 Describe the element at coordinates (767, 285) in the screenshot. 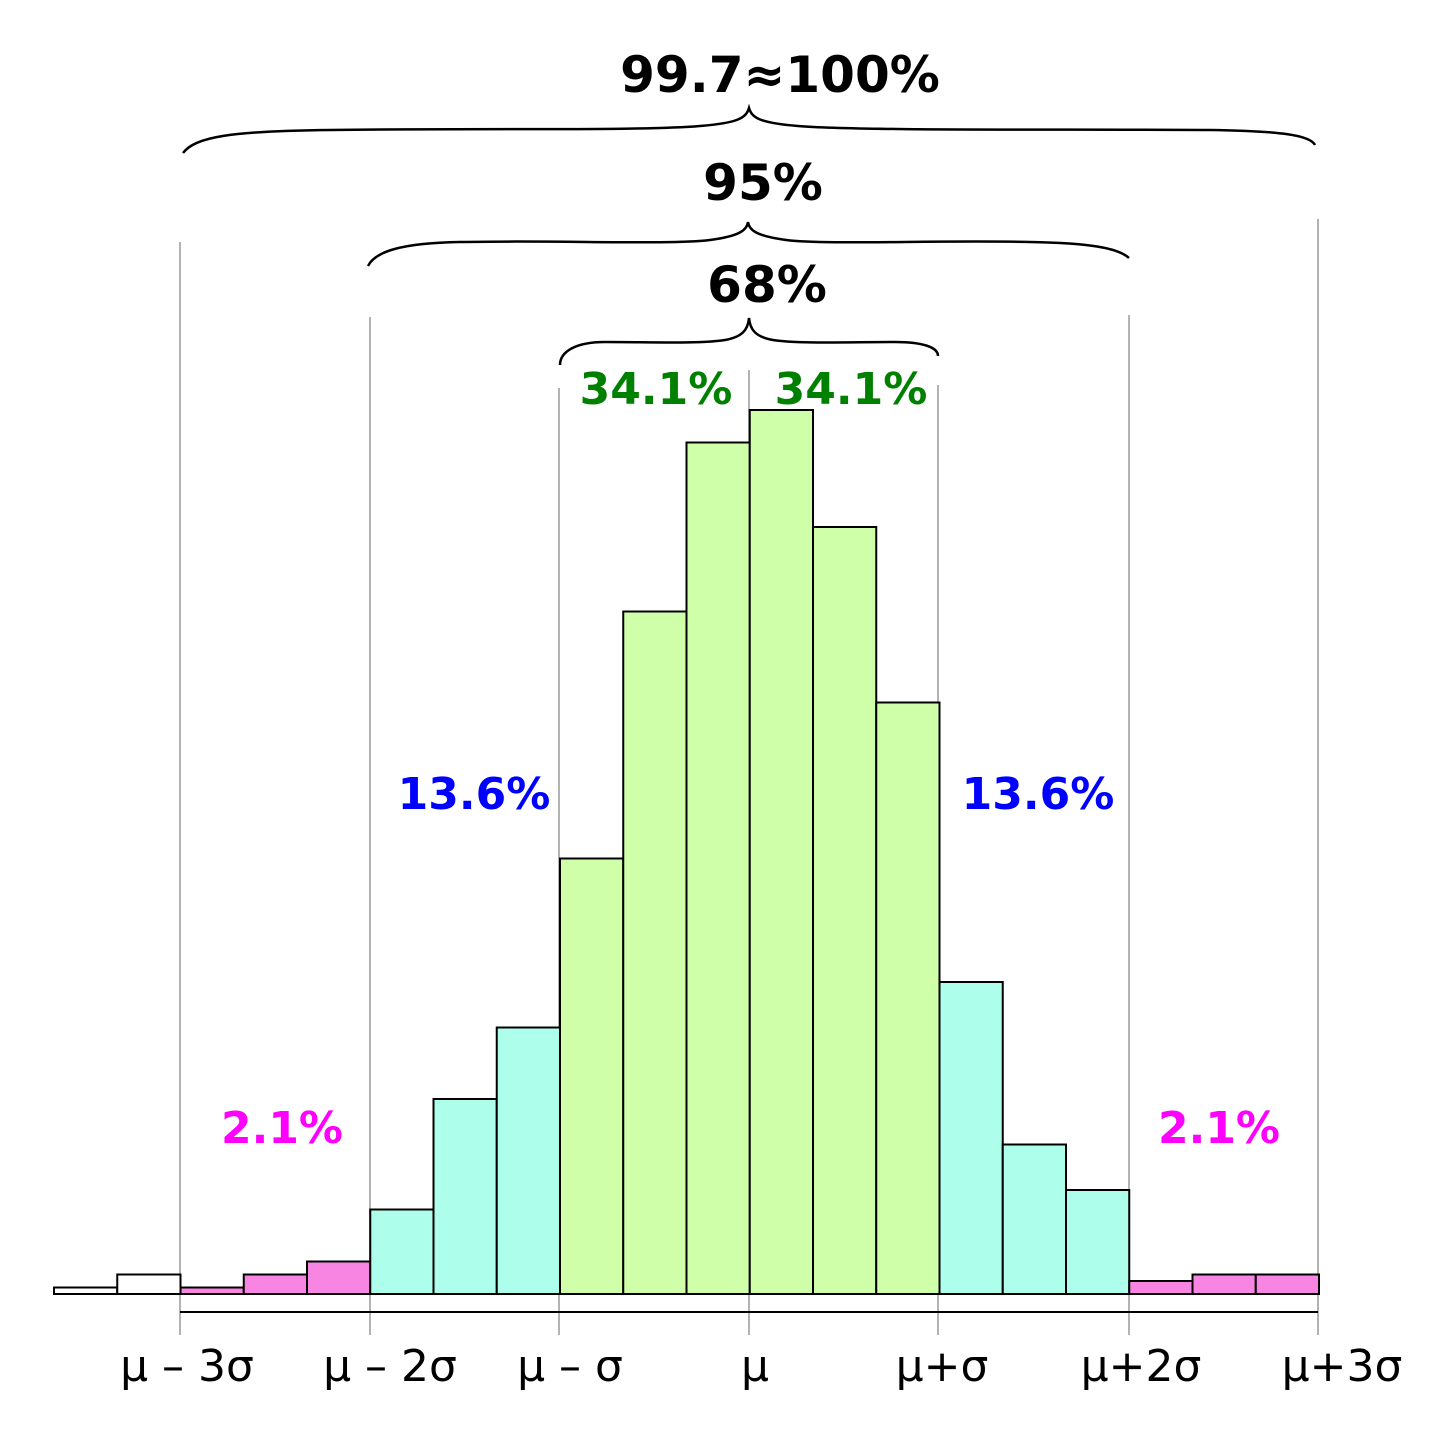

I see `brace-label-68: 68%` at that location.